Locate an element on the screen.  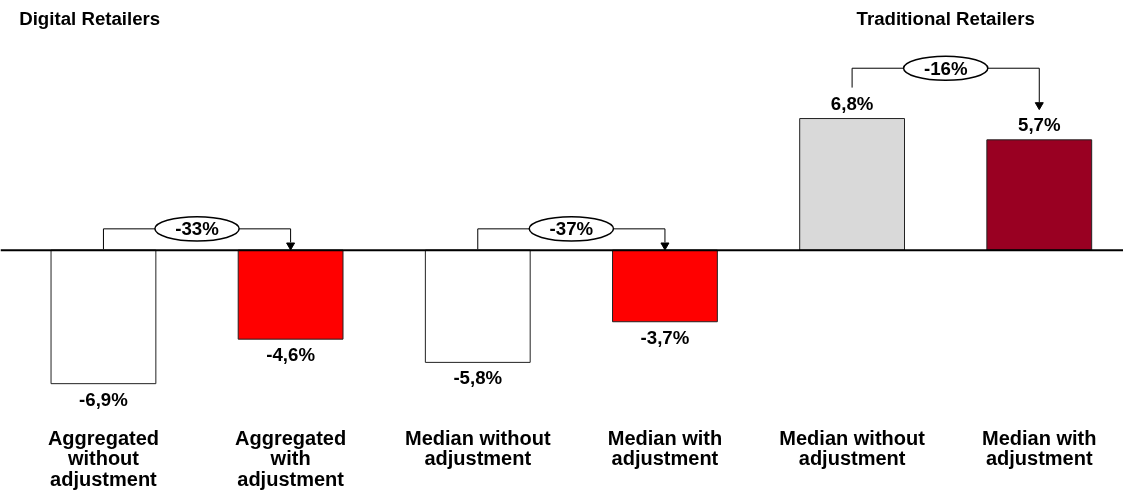
data-label: 6,8% is located at coordinates (852, 103).